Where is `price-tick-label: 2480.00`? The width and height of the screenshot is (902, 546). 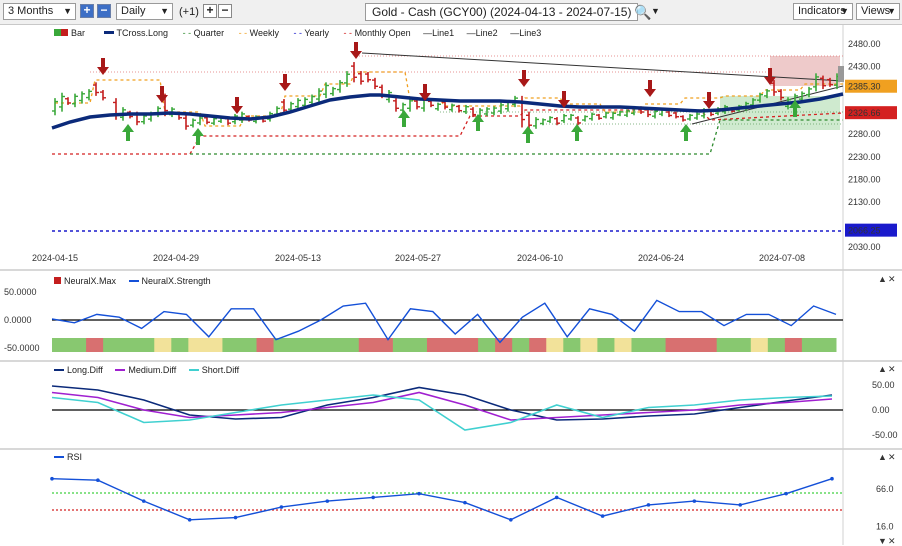 price-tick-label: 2480.00 is located at coordinates (864, 44).